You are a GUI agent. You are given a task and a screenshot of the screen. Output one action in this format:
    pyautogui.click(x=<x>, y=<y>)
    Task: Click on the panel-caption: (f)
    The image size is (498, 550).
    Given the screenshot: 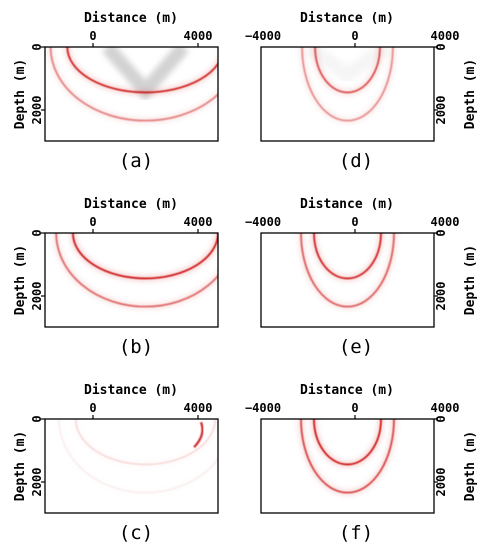 What is the action you would take?
    pyautogui.click(x=356, y=533)
    